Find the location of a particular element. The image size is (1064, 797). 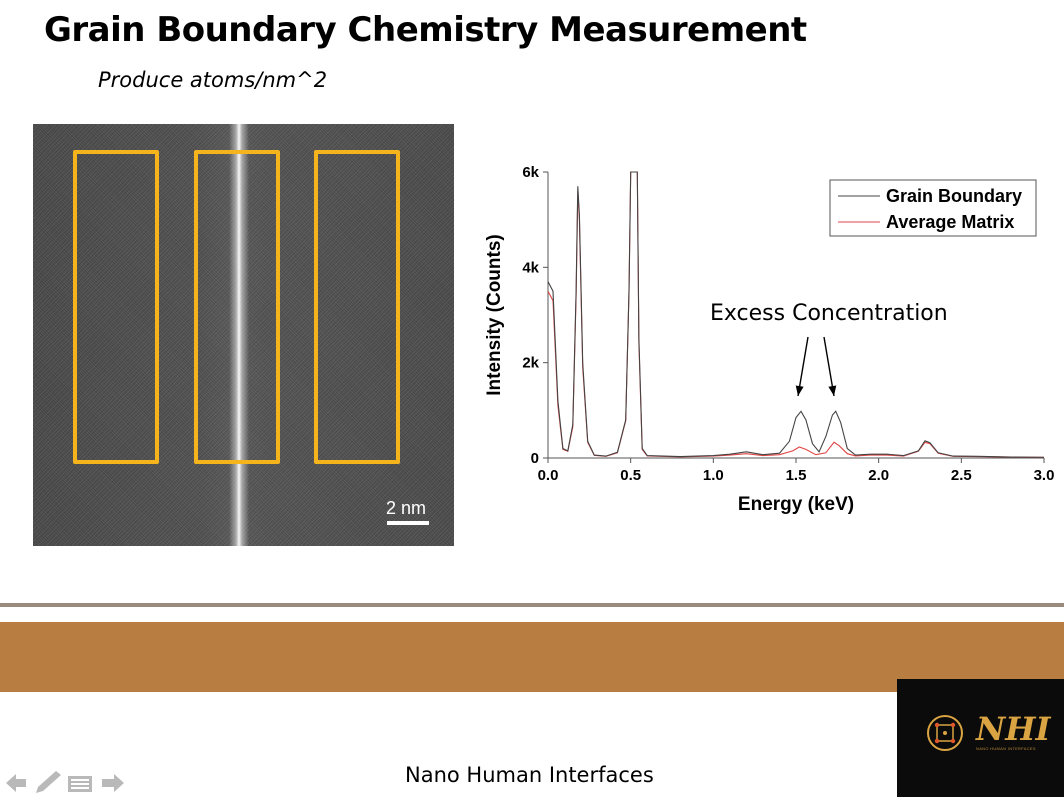

x-tick-label: 1.0 is located at coordinates (713, 475).